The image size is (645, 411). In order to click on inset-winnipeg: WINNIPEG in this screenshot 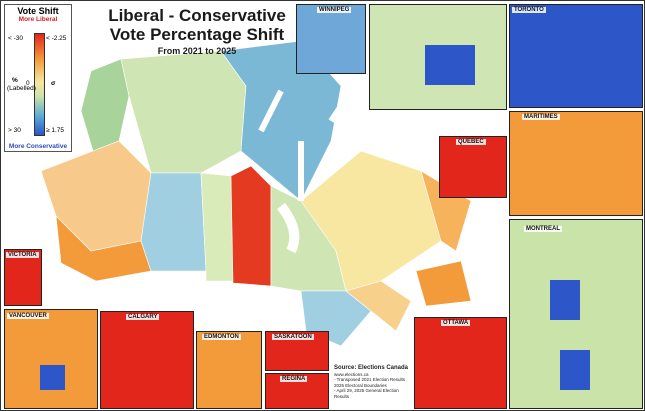, I will do `click(331, 39)`.